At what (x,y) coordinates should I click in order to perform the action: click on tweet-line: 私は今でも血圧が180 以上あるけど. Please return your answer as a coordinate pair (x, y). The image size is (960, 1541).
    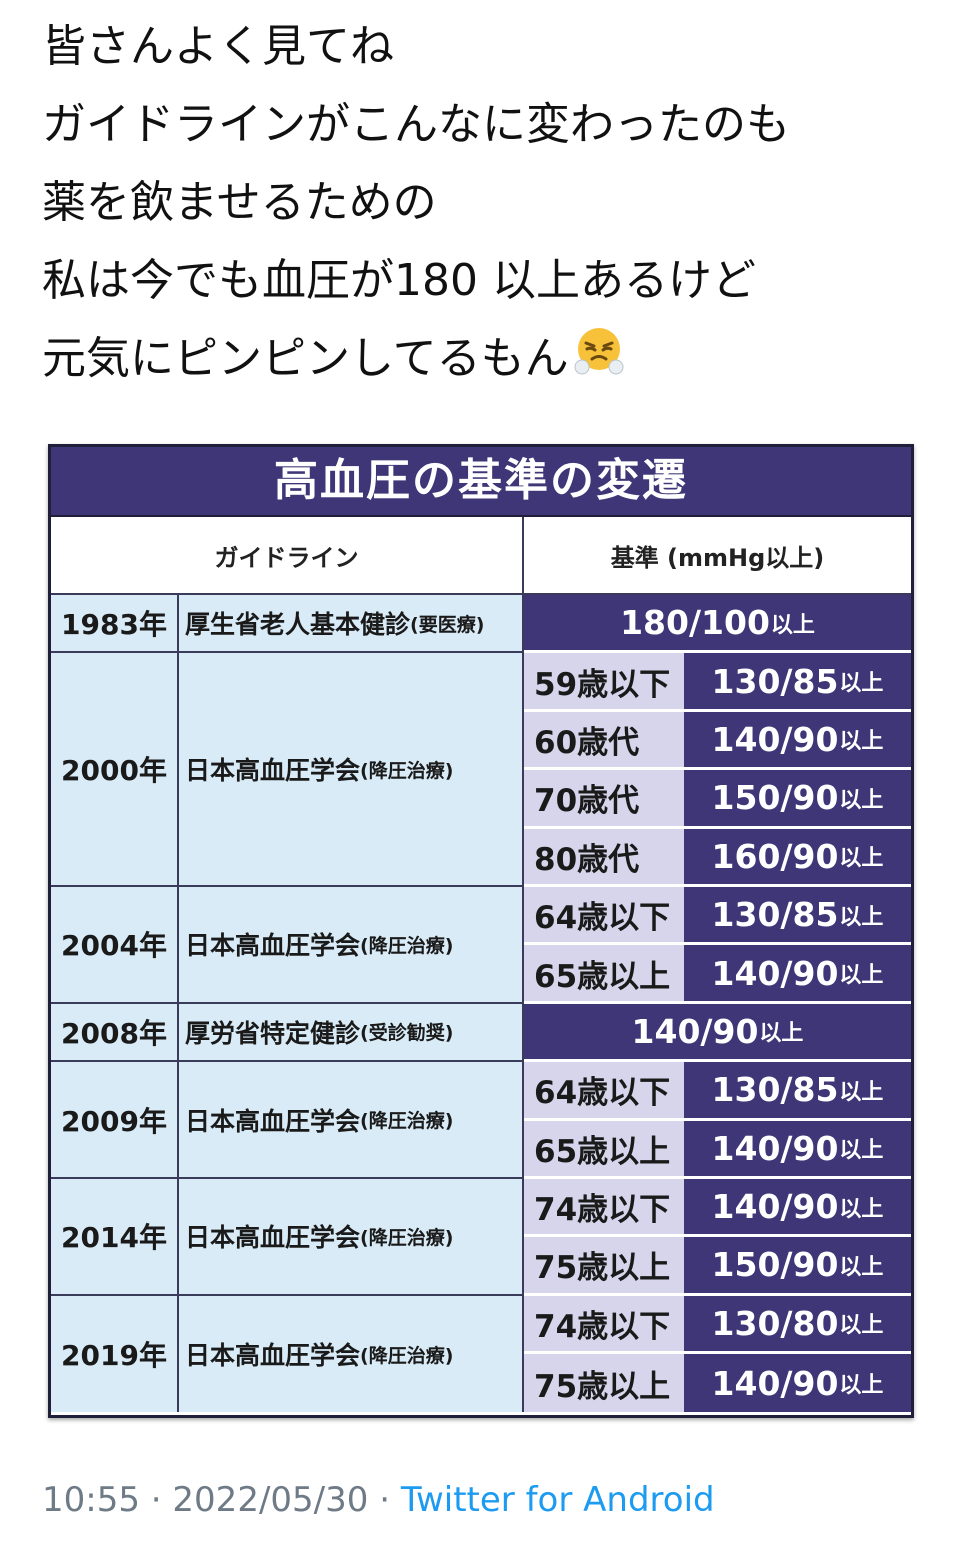
    Looking at the image, I should click on (399, 280).